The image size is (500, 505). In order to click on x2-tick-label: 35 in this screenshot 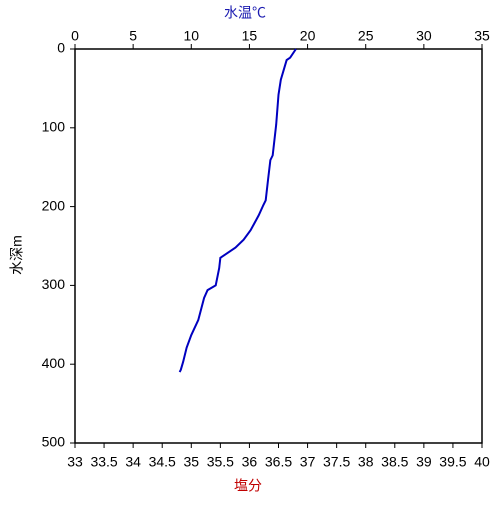, I will do `click(191, 462)`.